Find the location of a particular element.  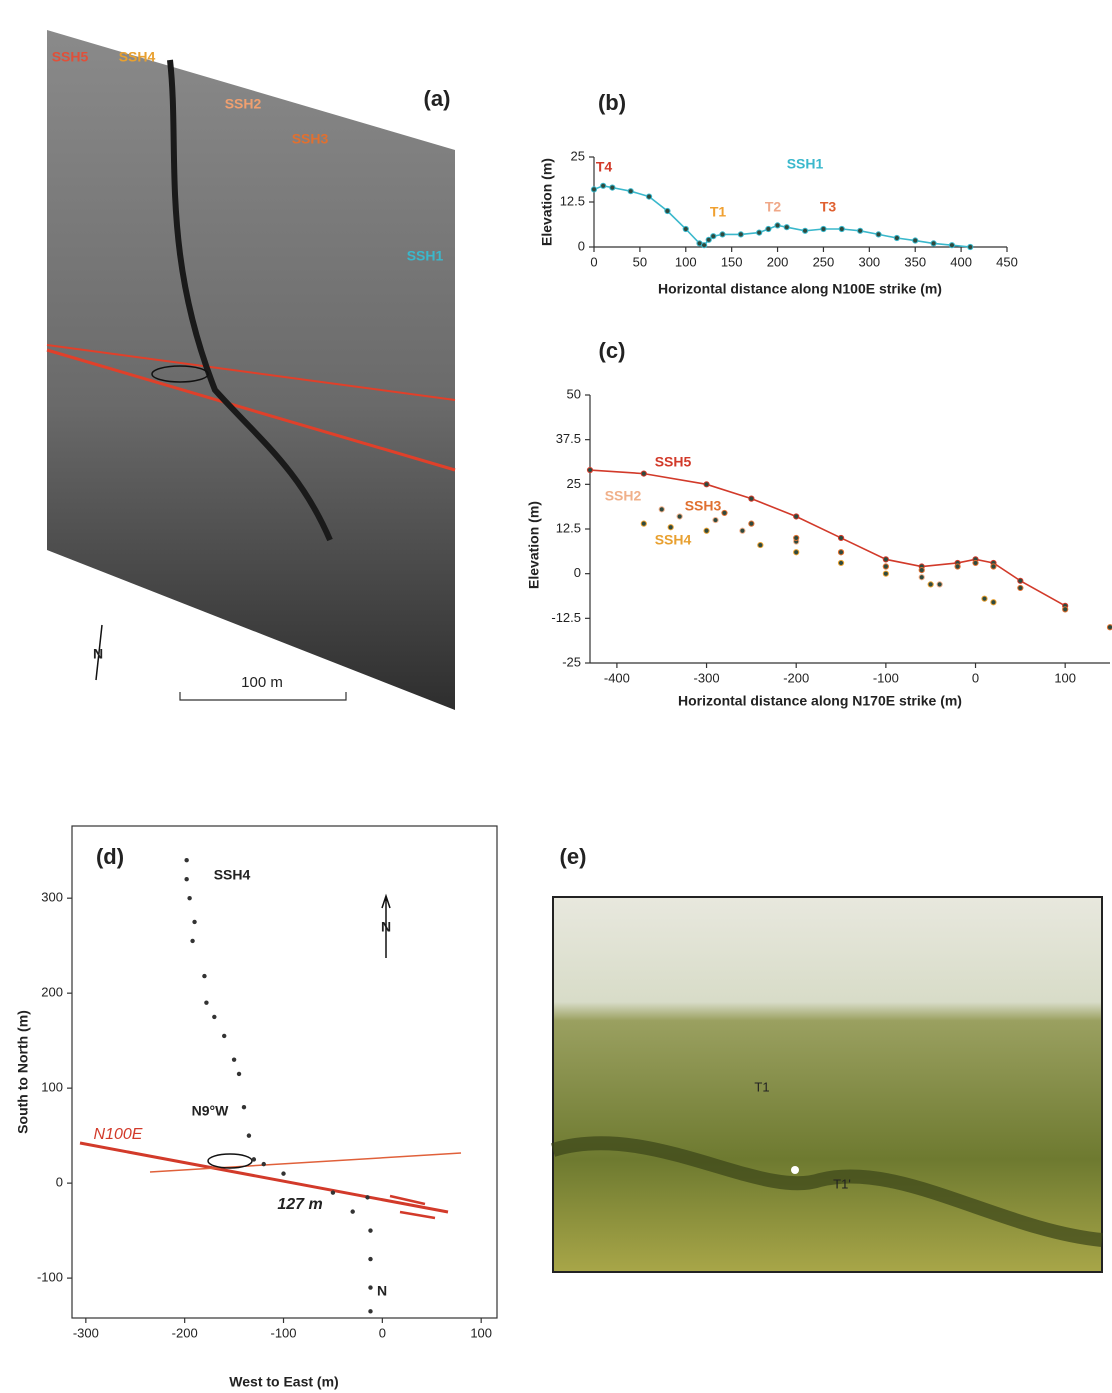

x-tick-label: 350 is located at coordinates (915, 261).